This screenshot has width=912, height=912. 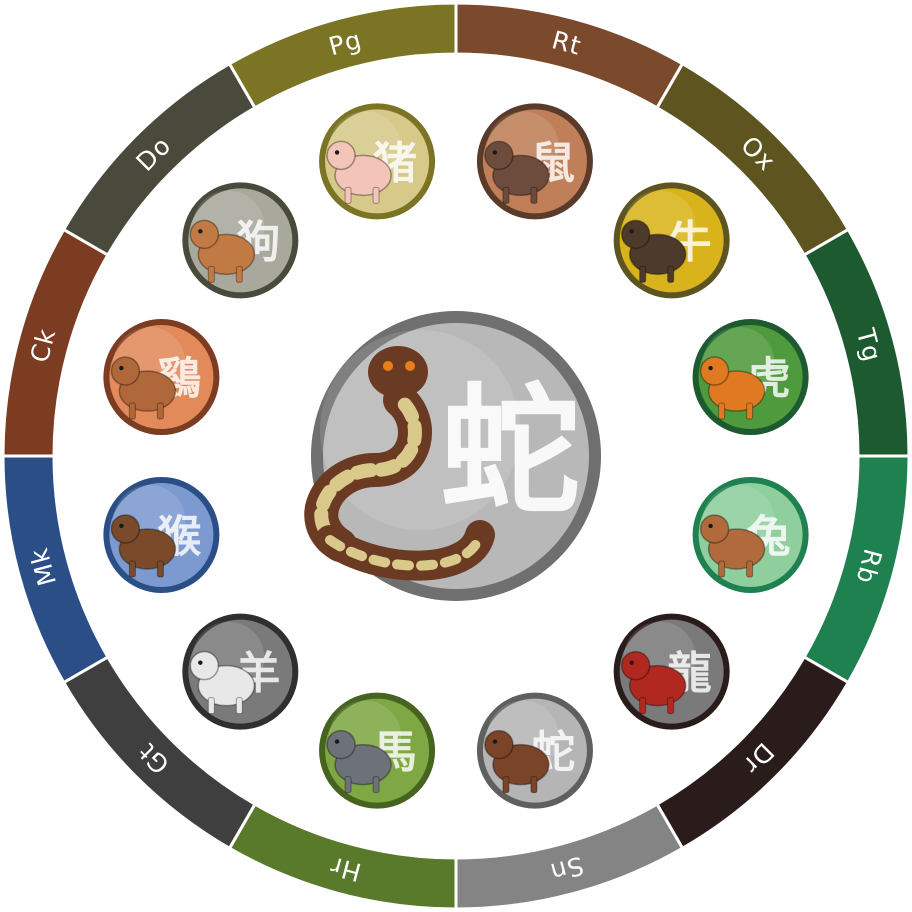 I want to click on ring-segment-tg: Tg, so click(x=856, y=342).